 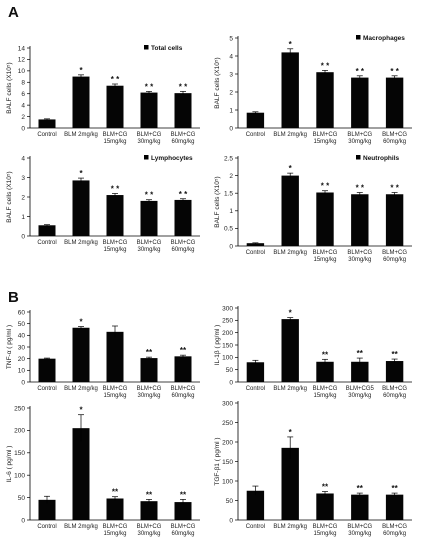 I want to click on y-tick-label: 2, so click(x=231, y=176).